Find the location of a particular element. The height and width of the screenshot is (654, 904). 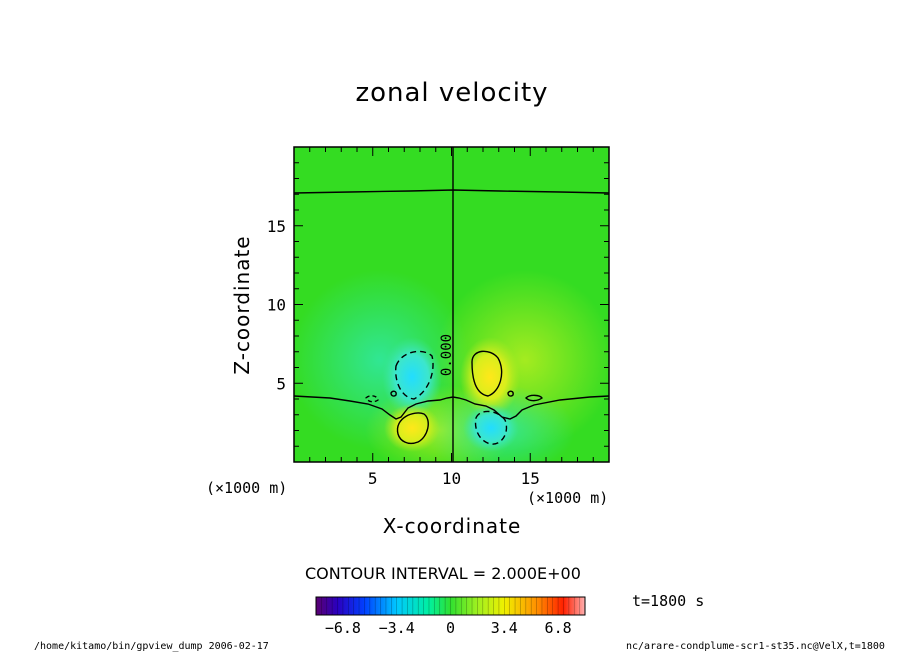

colorbar-divisions is located at coordinates (450, 606).